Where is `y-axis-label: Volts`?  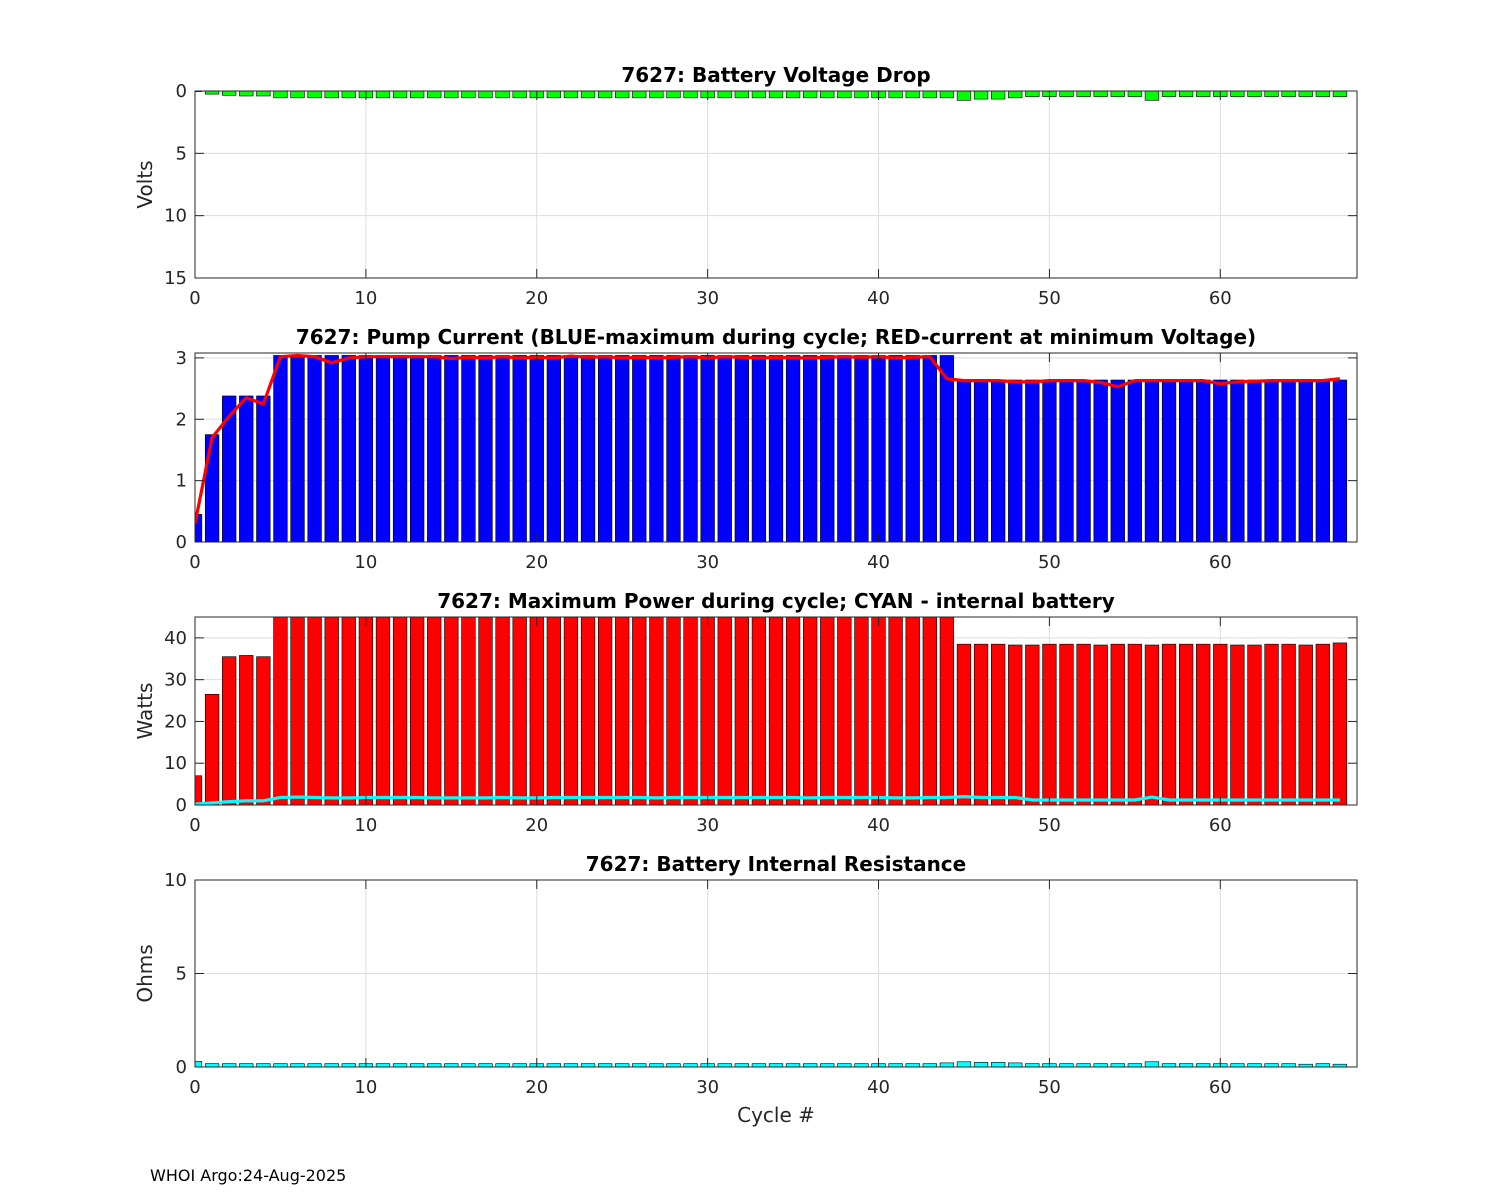
y-axis-label: Volts is located at coordinates (145, 184).